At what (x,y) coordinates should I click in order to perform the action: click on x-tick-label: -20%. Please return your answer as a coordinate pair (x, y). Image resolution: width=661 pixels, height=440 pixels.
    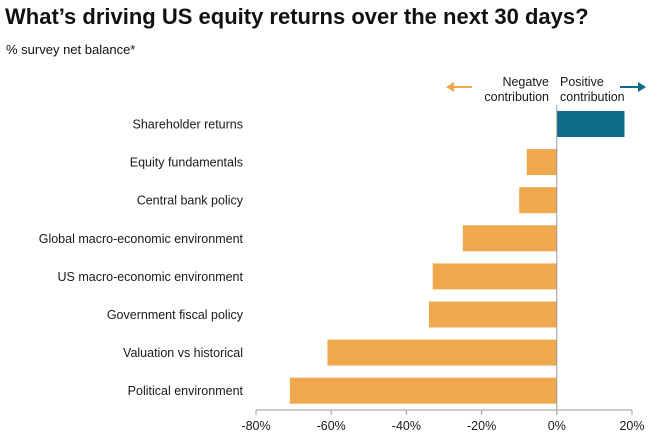
    Looking at the image, I should click on (481, 426).